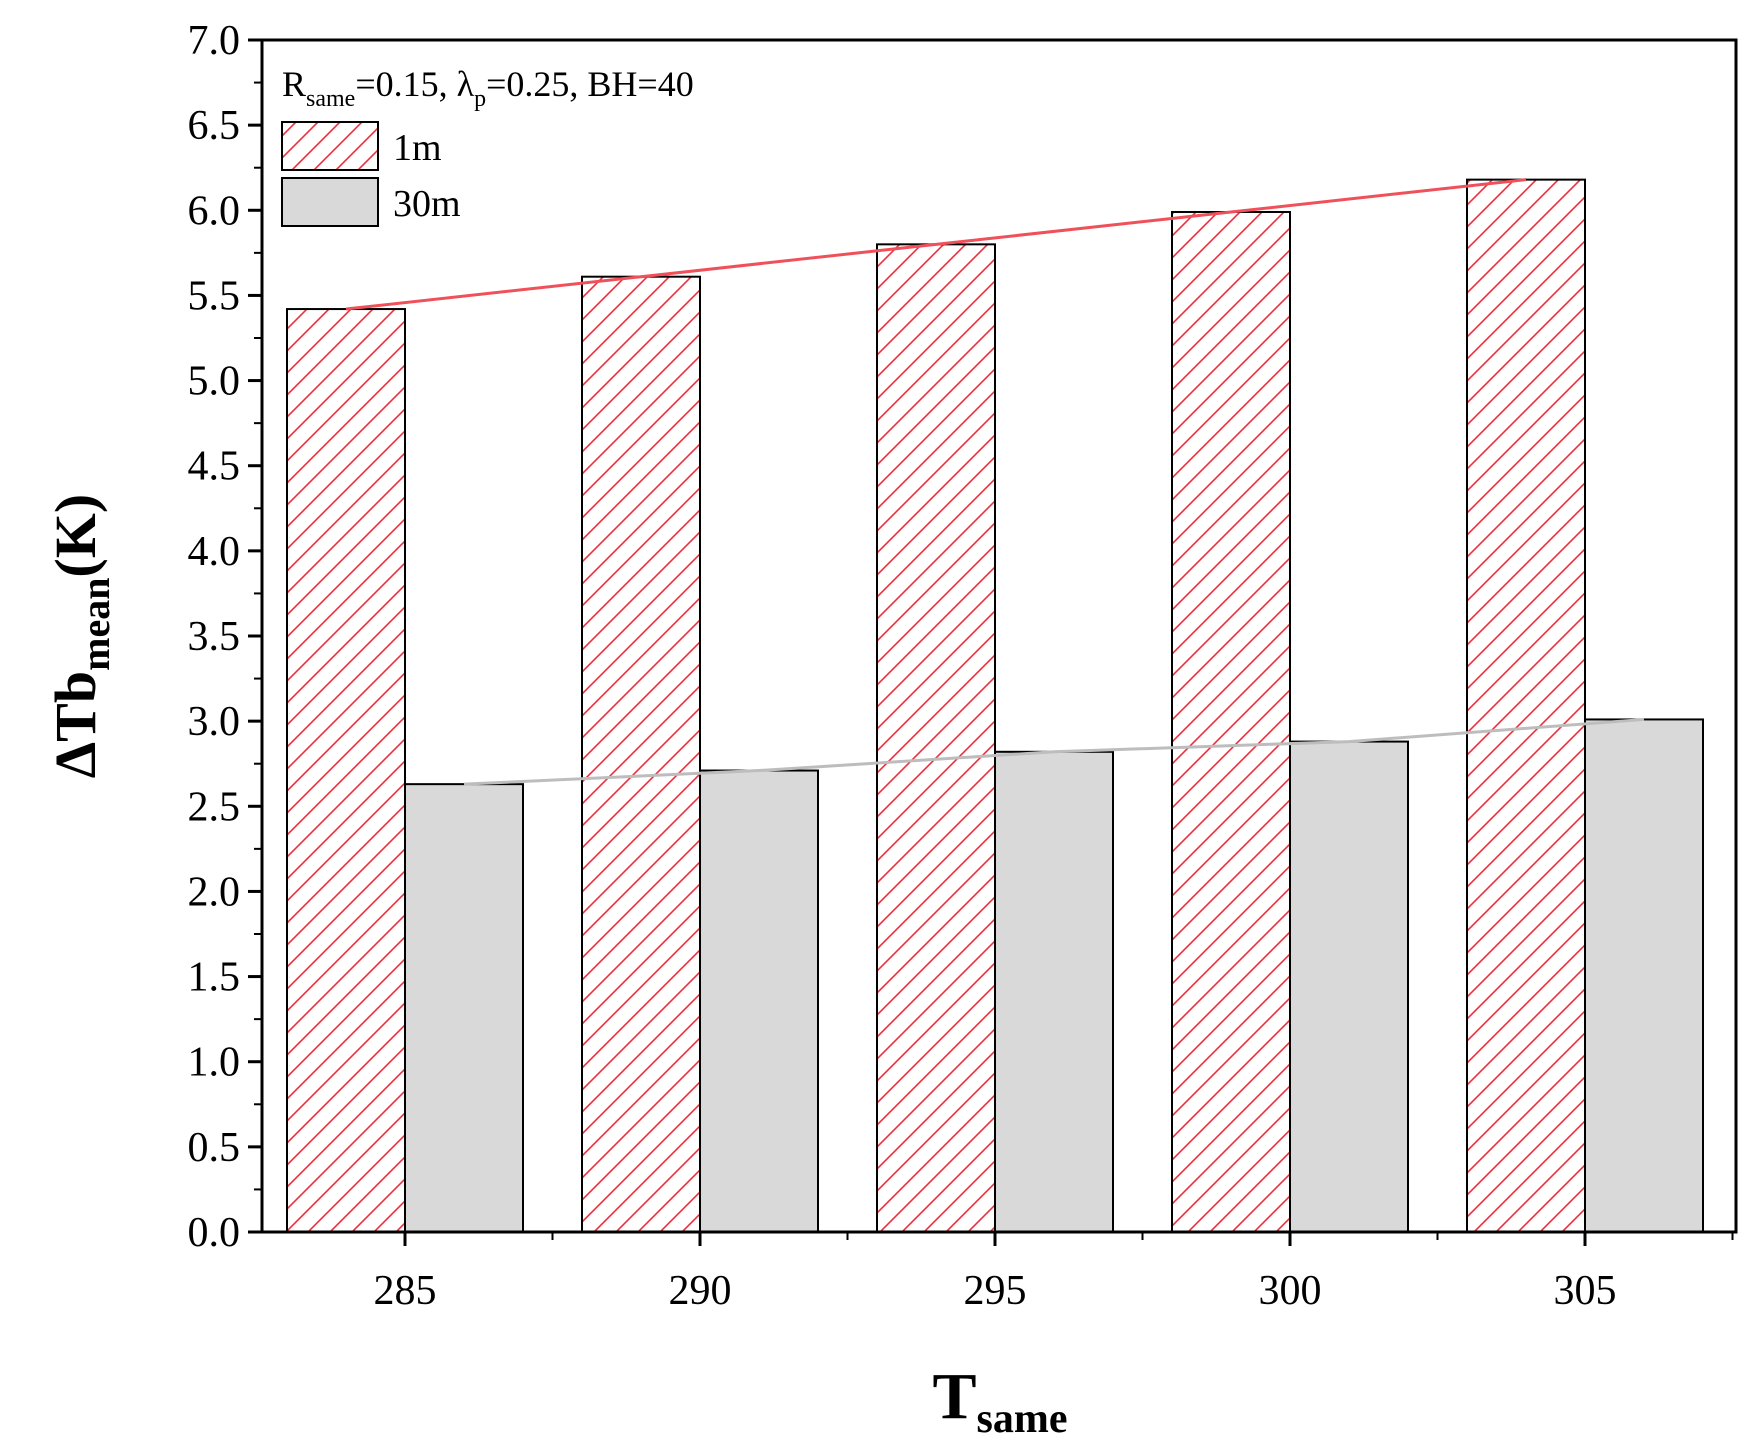 Image resolution: width=1759 pixels, height=1455 pixels. Describe the element at coordinates (214, 1233) in the screenshot. I see `y-tick-label: 0.0` at that location.